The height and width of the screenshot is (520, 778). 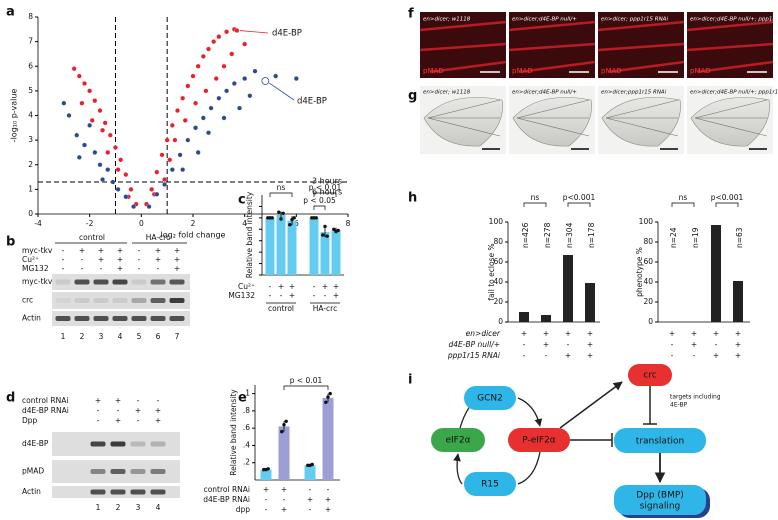 What do you see at coordinates (660, 500) in the screenshot?
I see `node-dpp` at bounding box center [660, 500].